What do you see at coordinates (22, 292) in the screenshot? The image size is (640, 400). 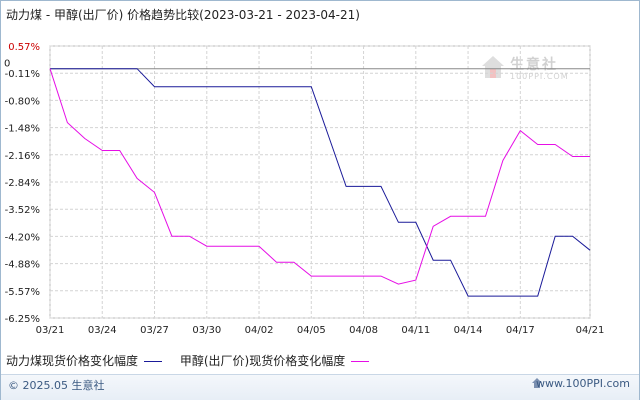 I see `y-tick-label: -5.57%` at bounding box center [22, 292].